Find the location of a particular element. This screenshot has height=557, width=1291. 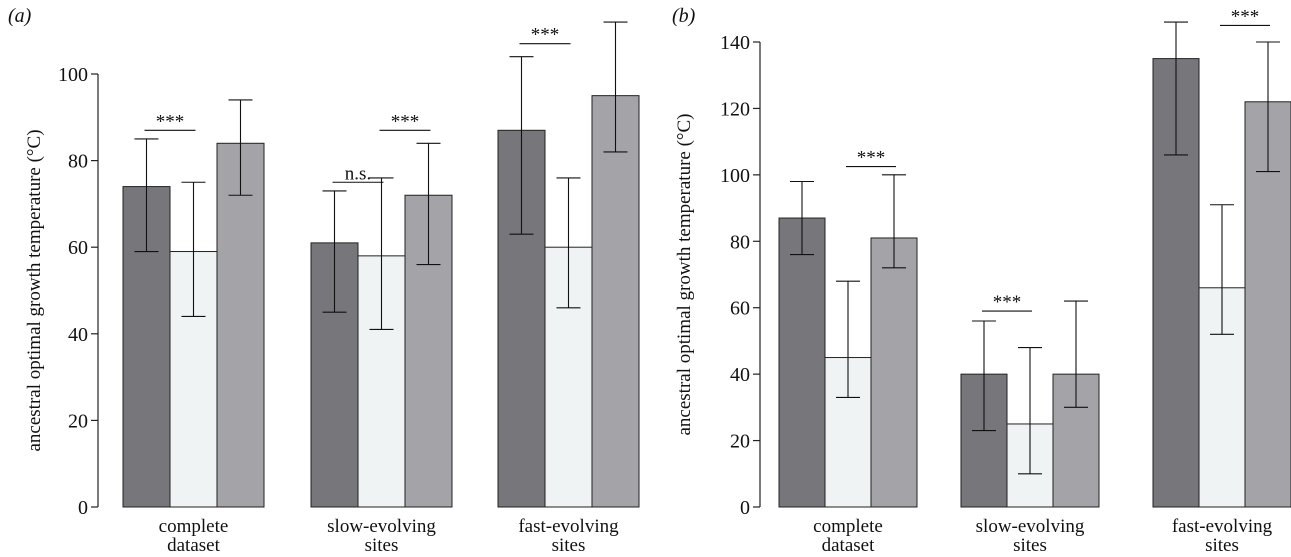

significance-label: n.s. is located at coordinates (358, 173).